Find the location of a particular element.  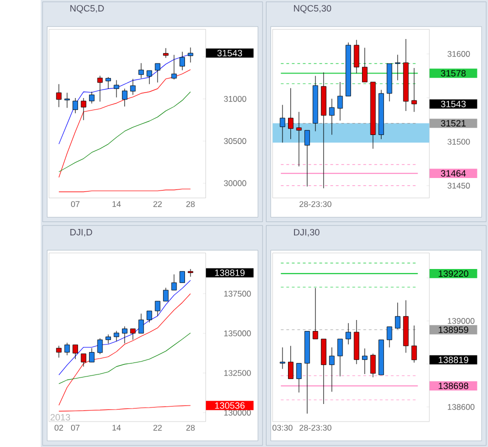

chart-title: NQC5,30 is located at coordinates (313, 9).